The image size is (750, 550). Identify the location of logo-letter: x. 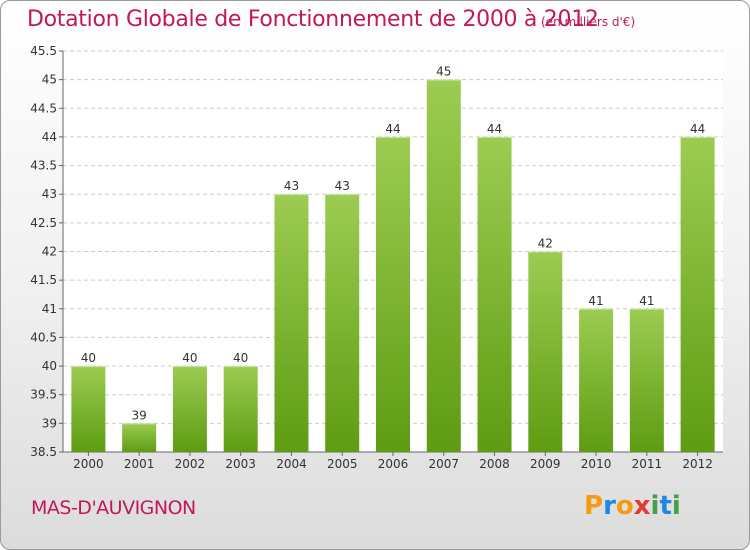
(642, 506).